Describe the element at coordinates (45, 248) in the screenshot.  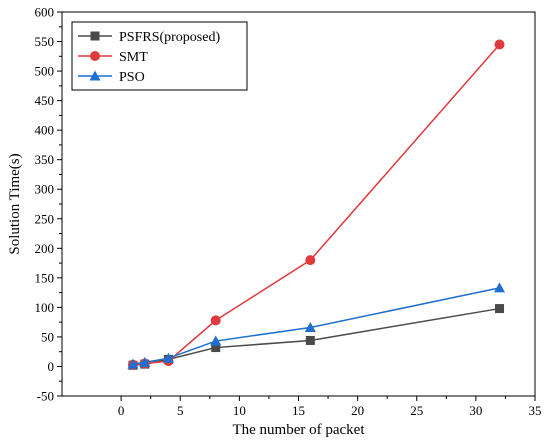
I see `y-tick-label: 200` at that location.